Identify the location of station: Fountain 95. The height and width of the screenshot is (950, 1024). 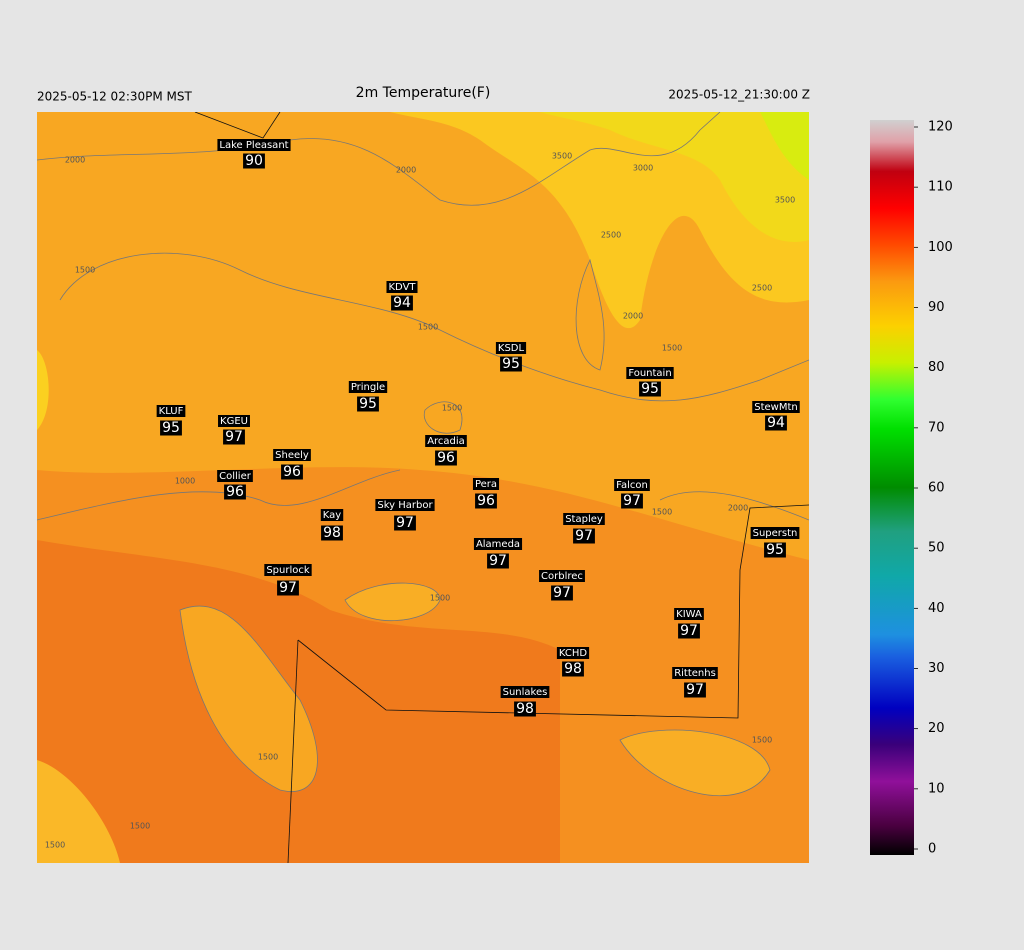
(650, 382).